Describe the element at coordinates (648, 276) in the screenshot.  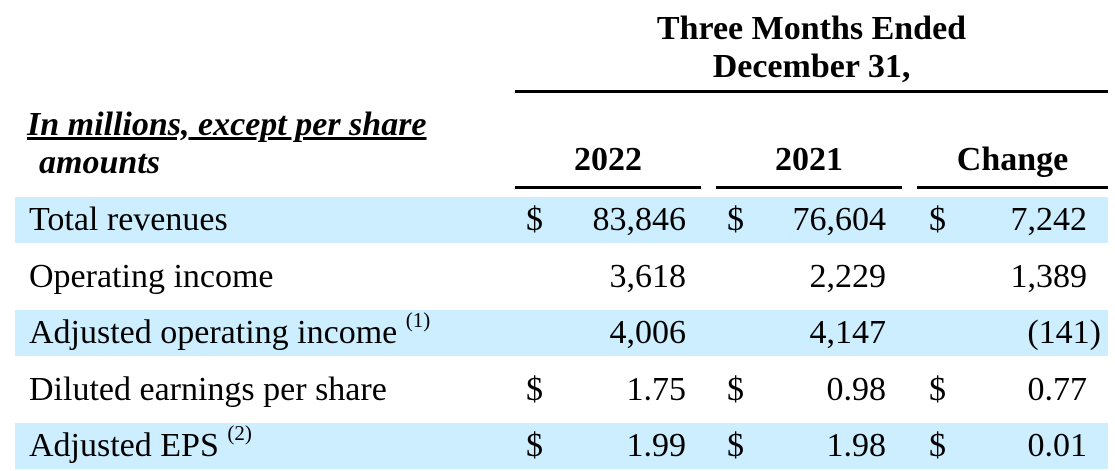
I see `value-2022: 3,618` at that location.